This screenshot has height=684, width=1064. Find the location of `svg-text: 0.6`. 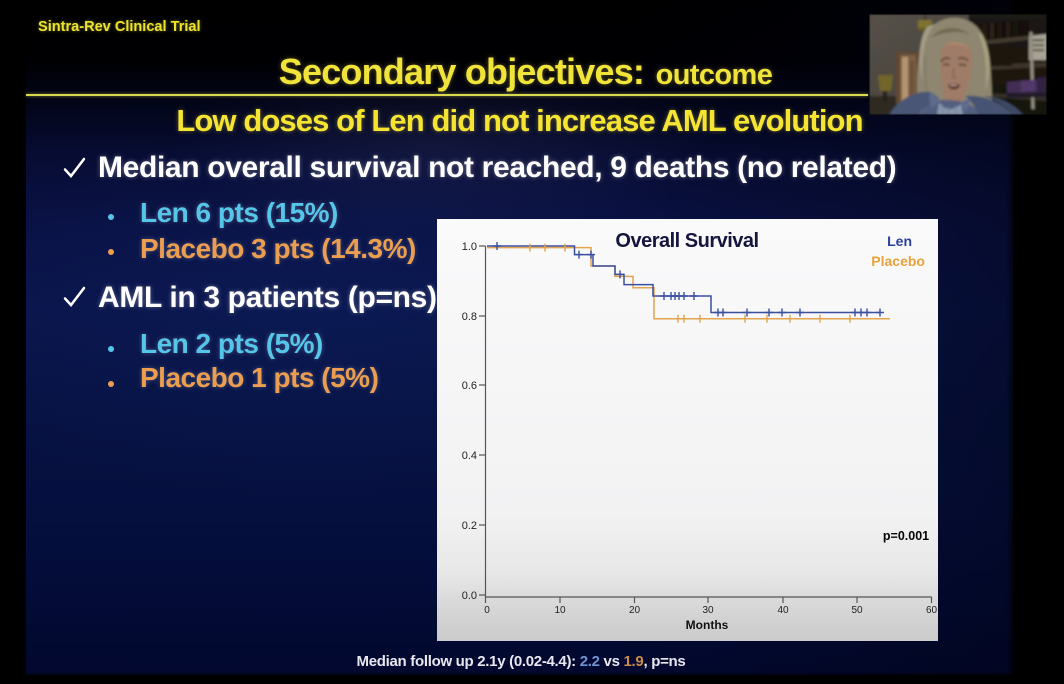

svg-text: 0.6 is located at coordinates (469, 386).